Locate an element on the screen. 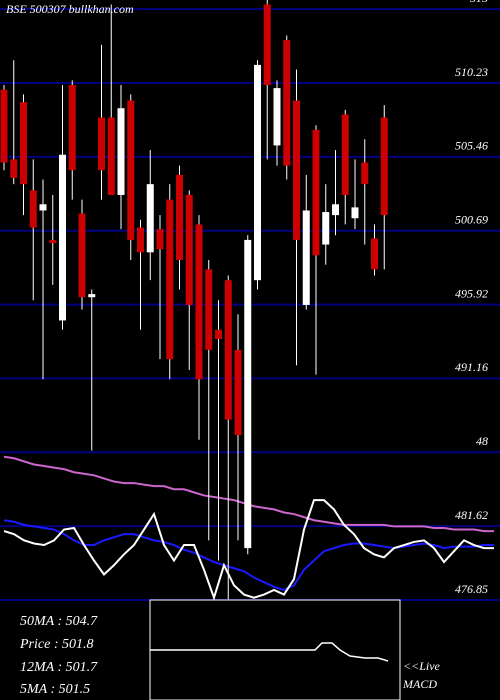 Image resolution: width=500 pixels, height=700 pixels. y-tick-label: 48 is located at coordinates (482, 441).